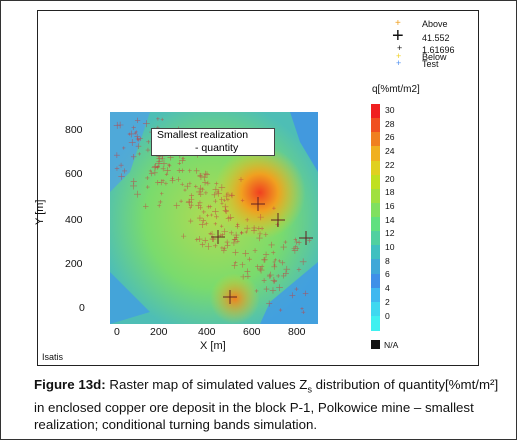 The height and width of the screenshot is (440, 517). Describe the element at coordinates (74, 220) in the screenshot. I see `y-tick-400: 400` at that location.